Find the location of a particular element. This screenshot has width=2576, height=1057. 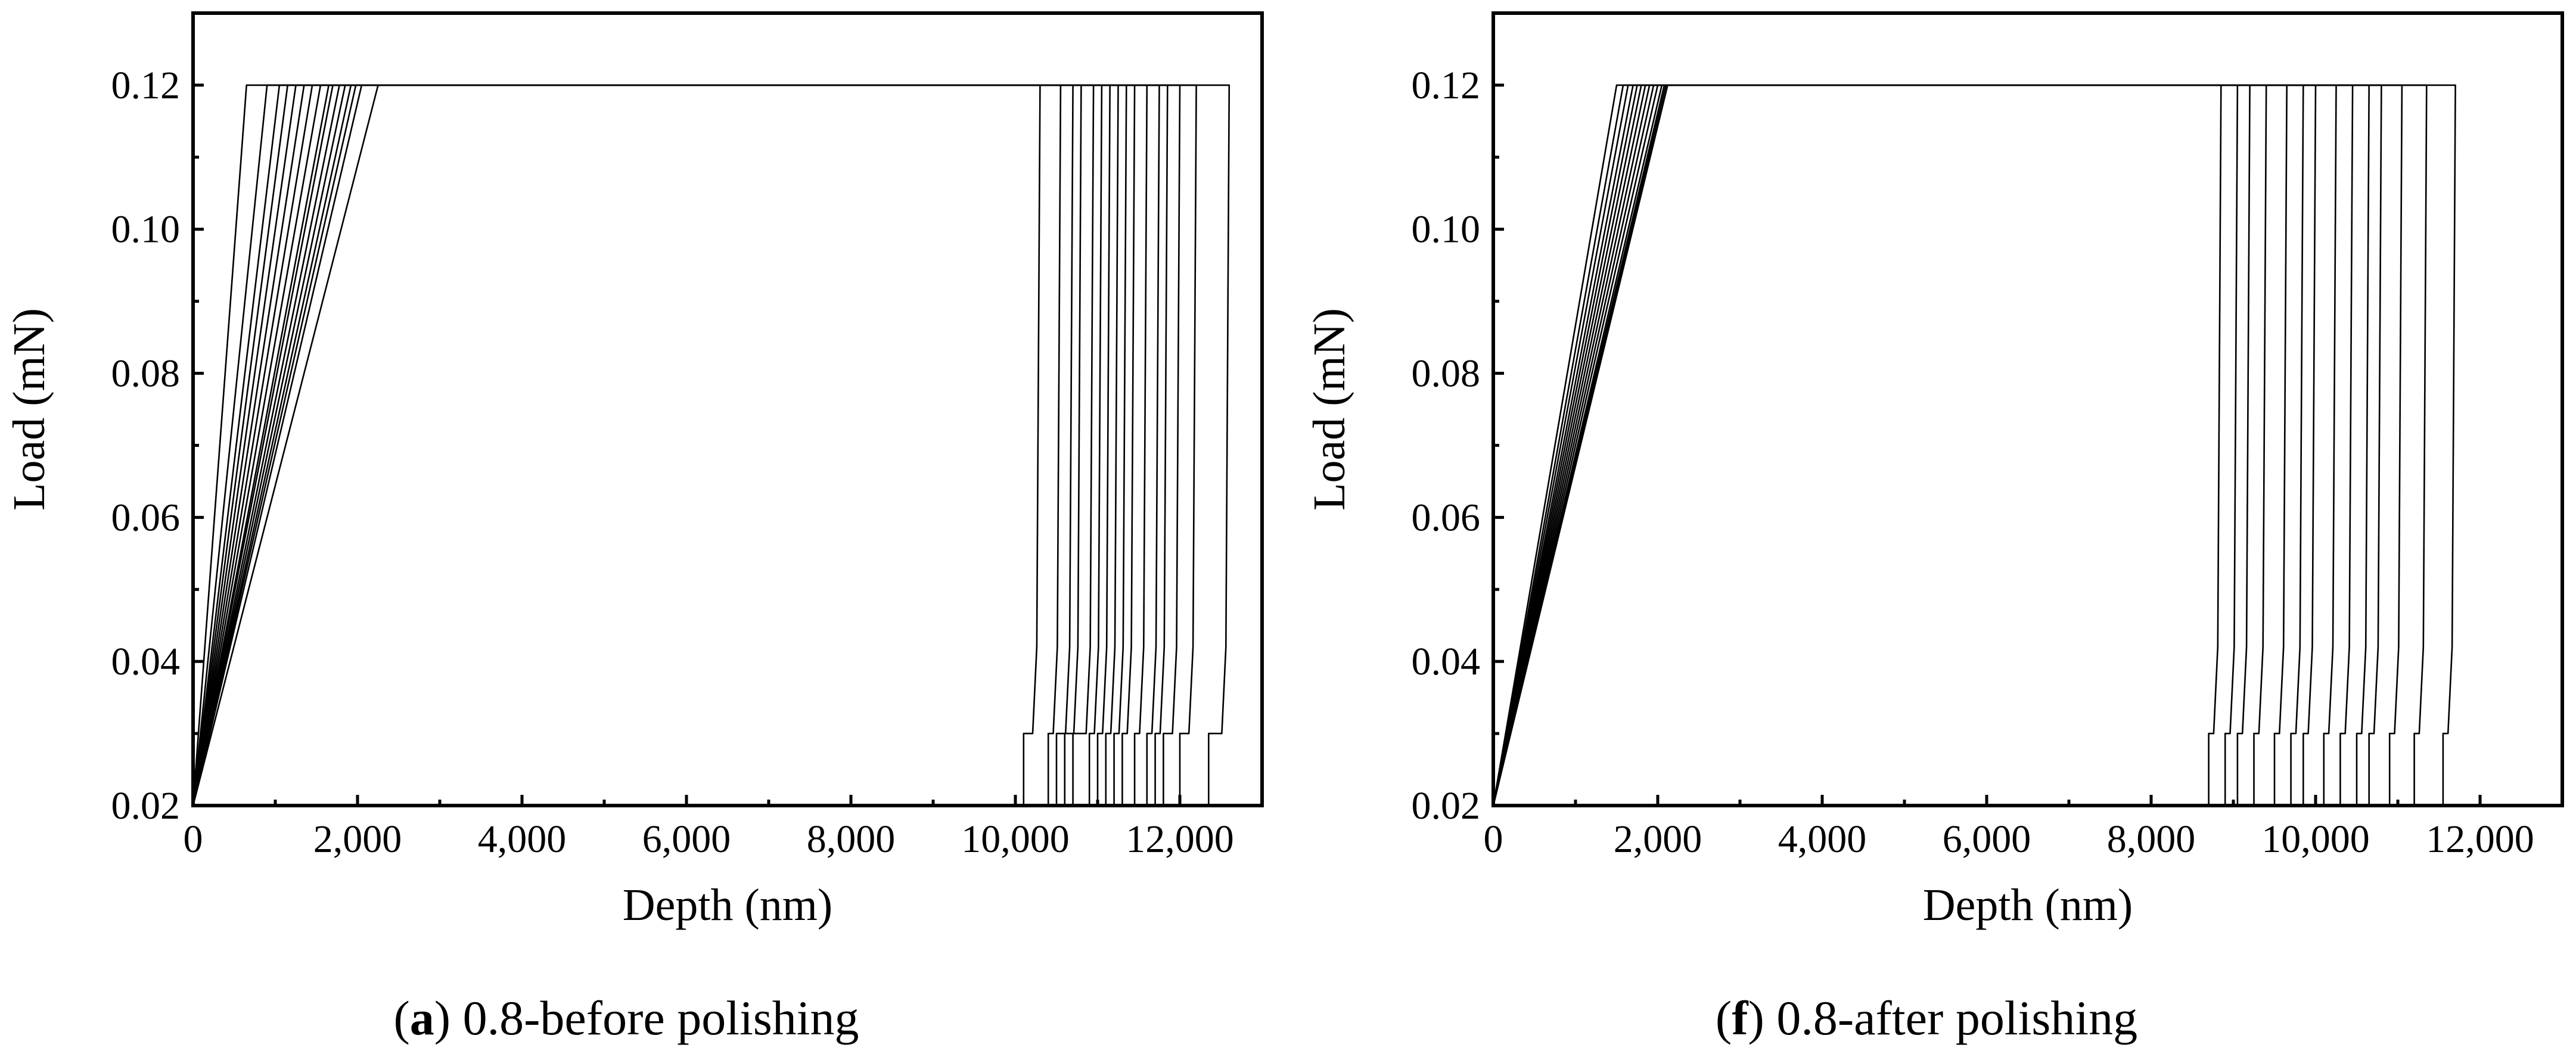

caption-letter: f is located at coordinates (1740, 1018).